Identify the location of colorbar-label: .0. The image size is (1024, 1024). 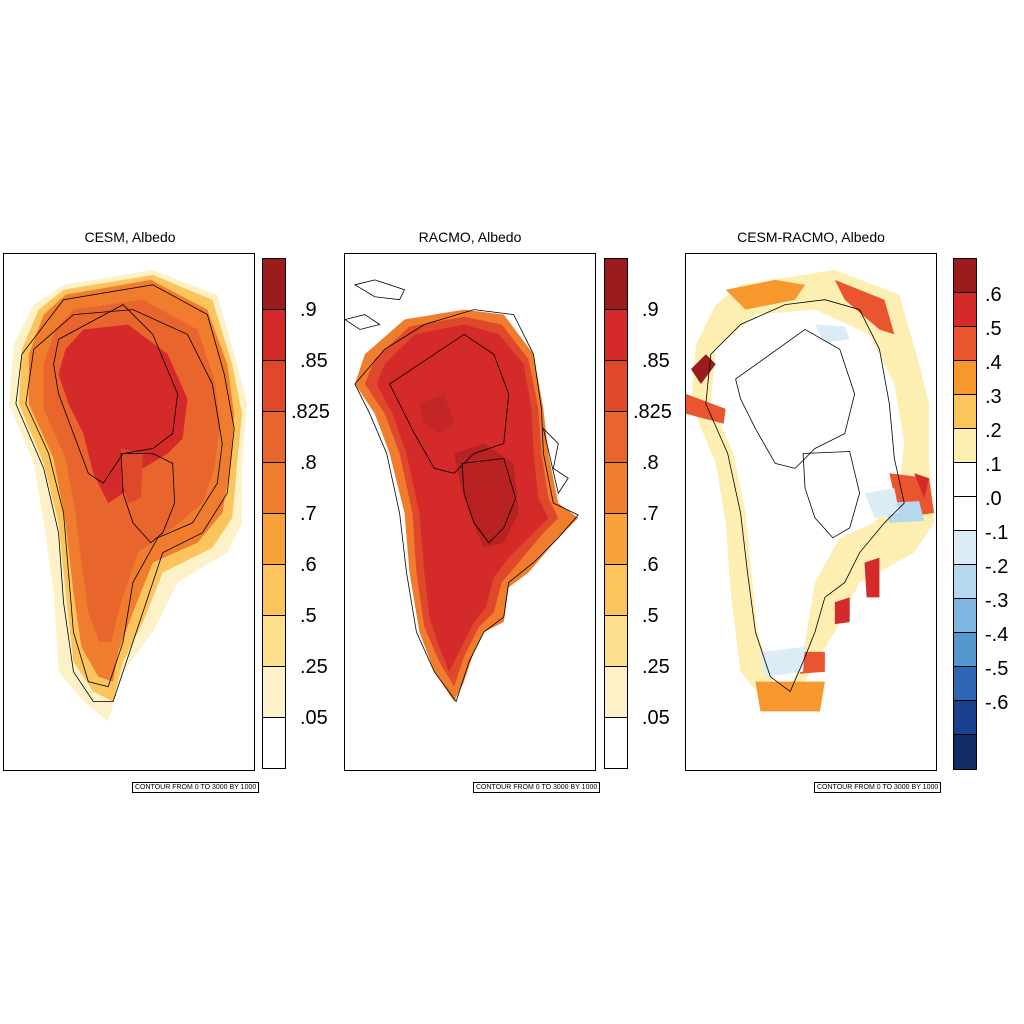
(993, 499).